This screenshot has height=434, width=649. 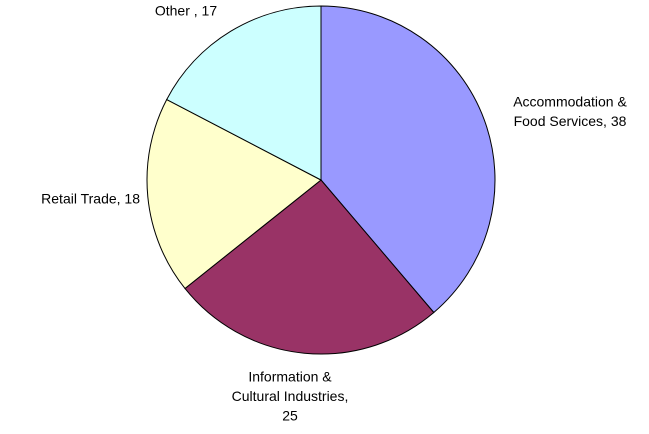 I want to click on data-label: Accommodation &, so click(x=570, y=102).